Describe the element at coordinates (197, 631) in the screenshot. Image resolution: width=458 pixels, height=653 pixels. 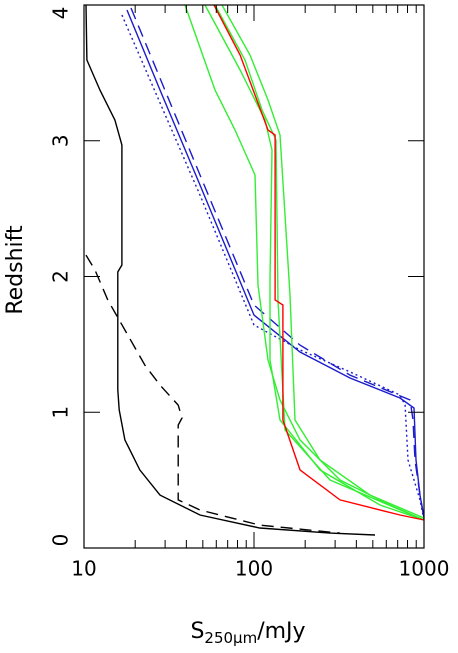
I see `x-label-main: S` at that location.